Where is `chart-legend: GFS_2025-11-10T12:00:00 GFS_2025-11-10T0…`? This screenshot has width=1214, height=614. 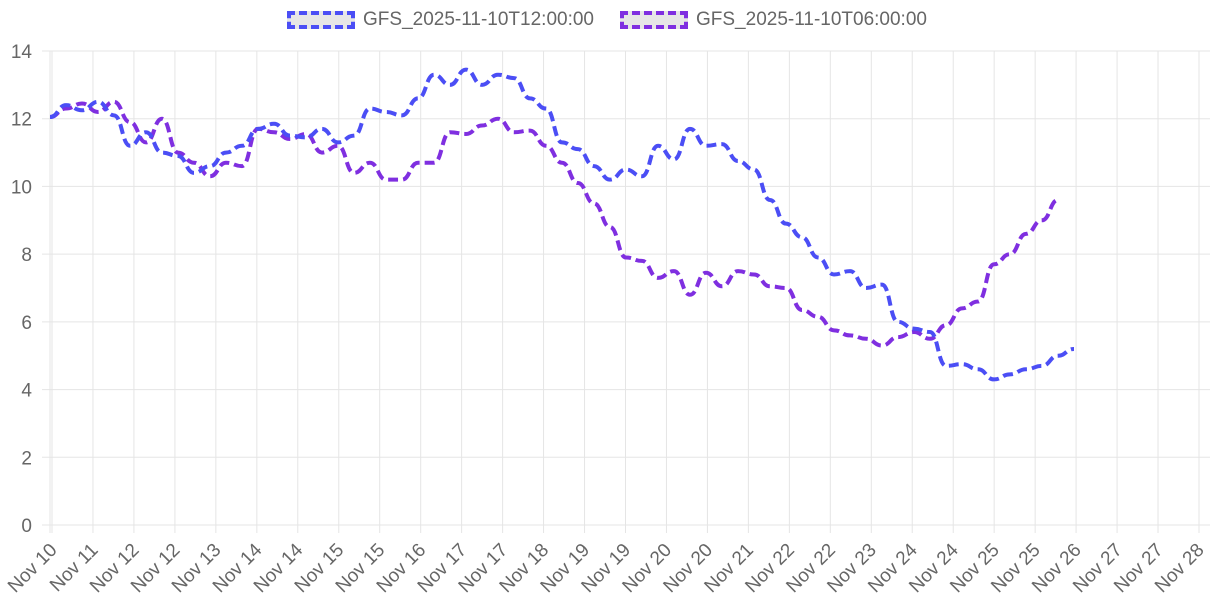 chart-legend: GFS_2025-11-10T12:00:00 GFS_2025-11-10T0… is located at coordinates (607, 20).